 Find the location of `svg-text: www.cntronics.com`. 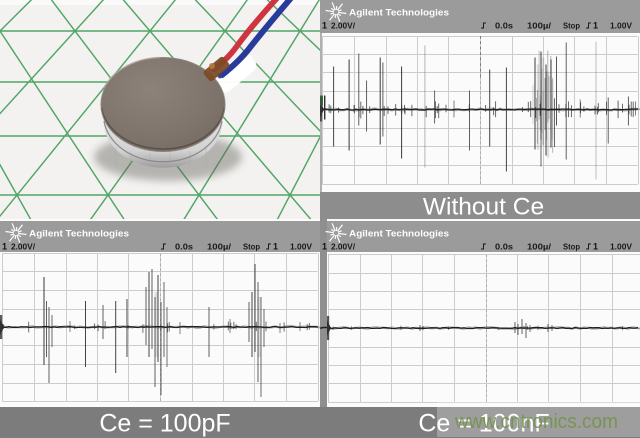

svg-text: www.cntronics.com is located at coordinates (536, 421).